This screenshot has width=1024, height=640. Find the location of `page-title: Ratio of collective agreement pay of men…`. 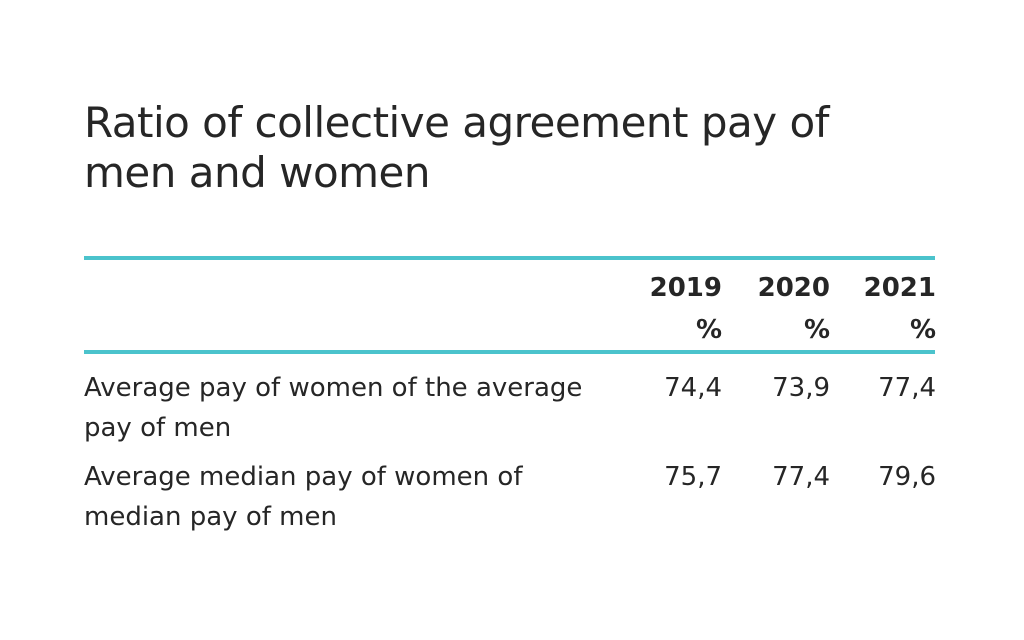

page-title: Ratio of collective agreement pay of men… is located at coordinates (456, 147).